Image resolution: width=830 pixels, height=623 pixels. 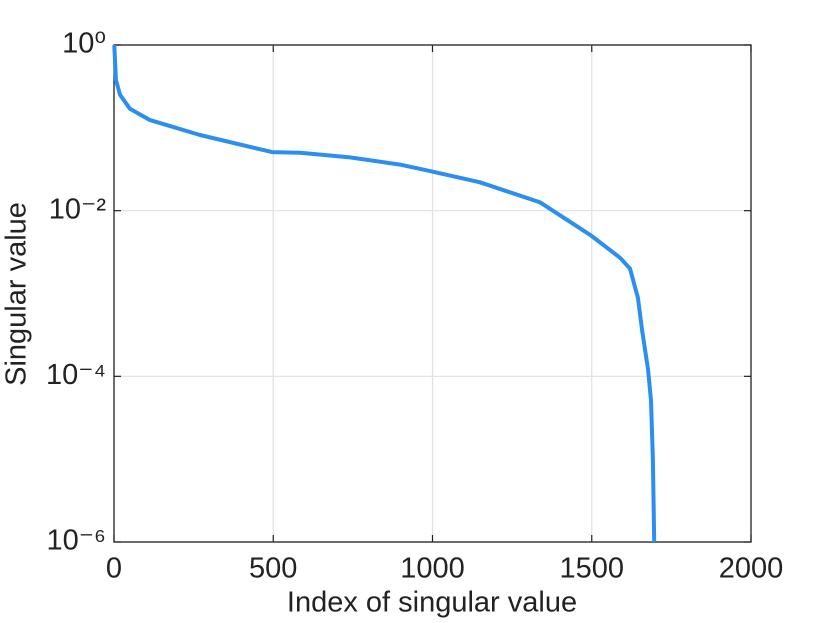 I want to click on y-tick-label: 10⁻⁶, so click(x=76, y=541).